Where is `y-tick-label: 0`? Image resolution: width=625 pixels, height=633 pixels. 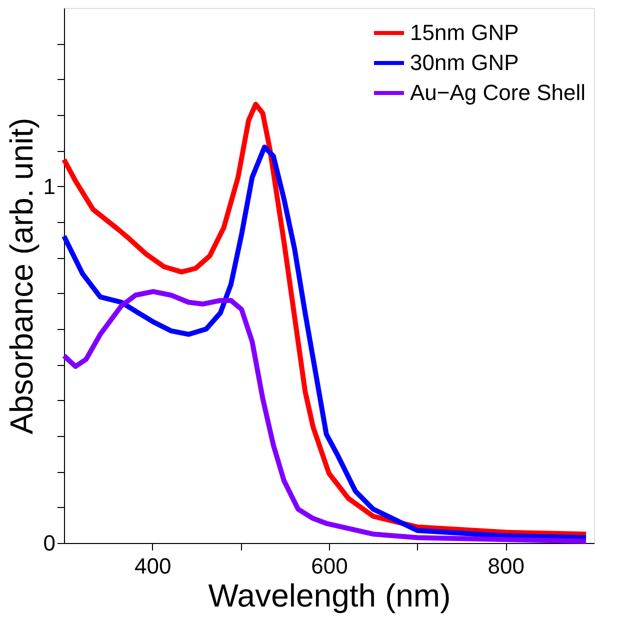 y-tick-label: 0 is located at coordinates (49, 543).